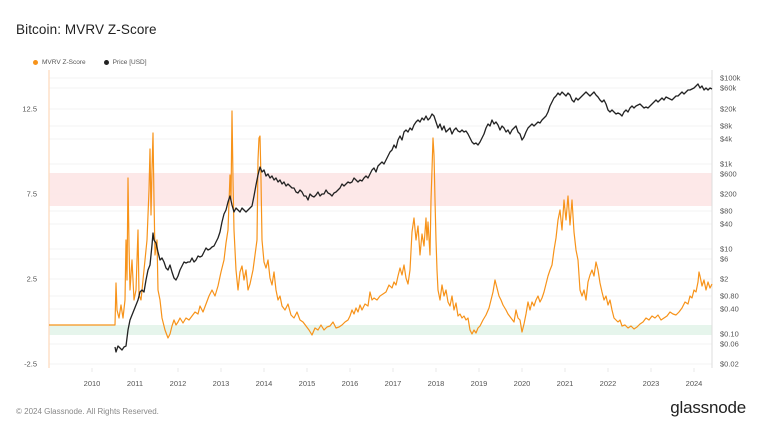 This screenshot has width=768, height=432. What do you see at coordinates (565, 383) in the screenshot?
I see `x-tick-2021: 2021` at bounding box center [565, 383].